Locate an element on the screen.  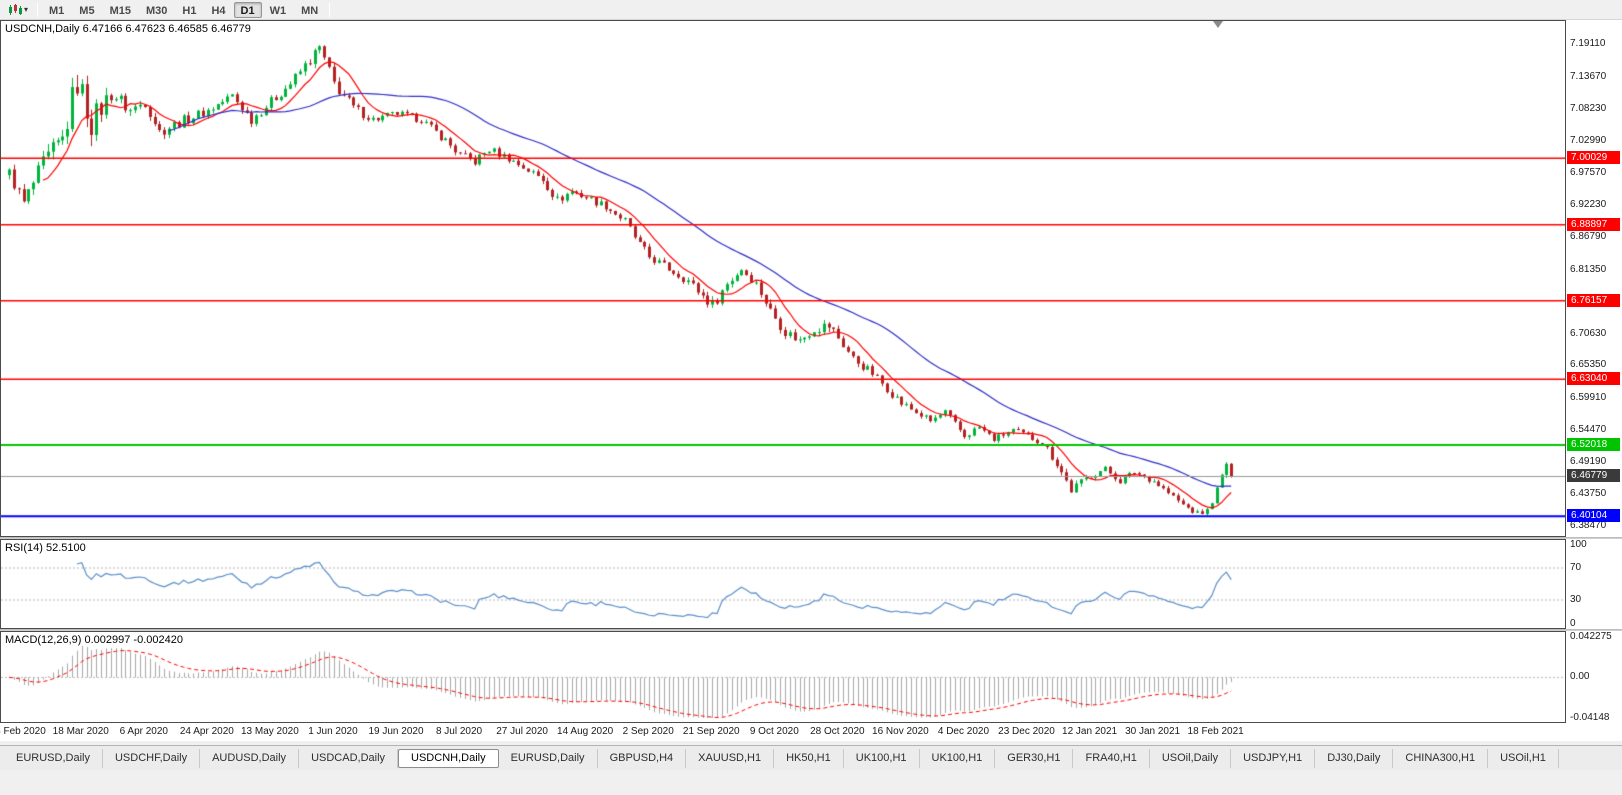
chevron-down-icon: ▾ is located at coordinates (26, 9).